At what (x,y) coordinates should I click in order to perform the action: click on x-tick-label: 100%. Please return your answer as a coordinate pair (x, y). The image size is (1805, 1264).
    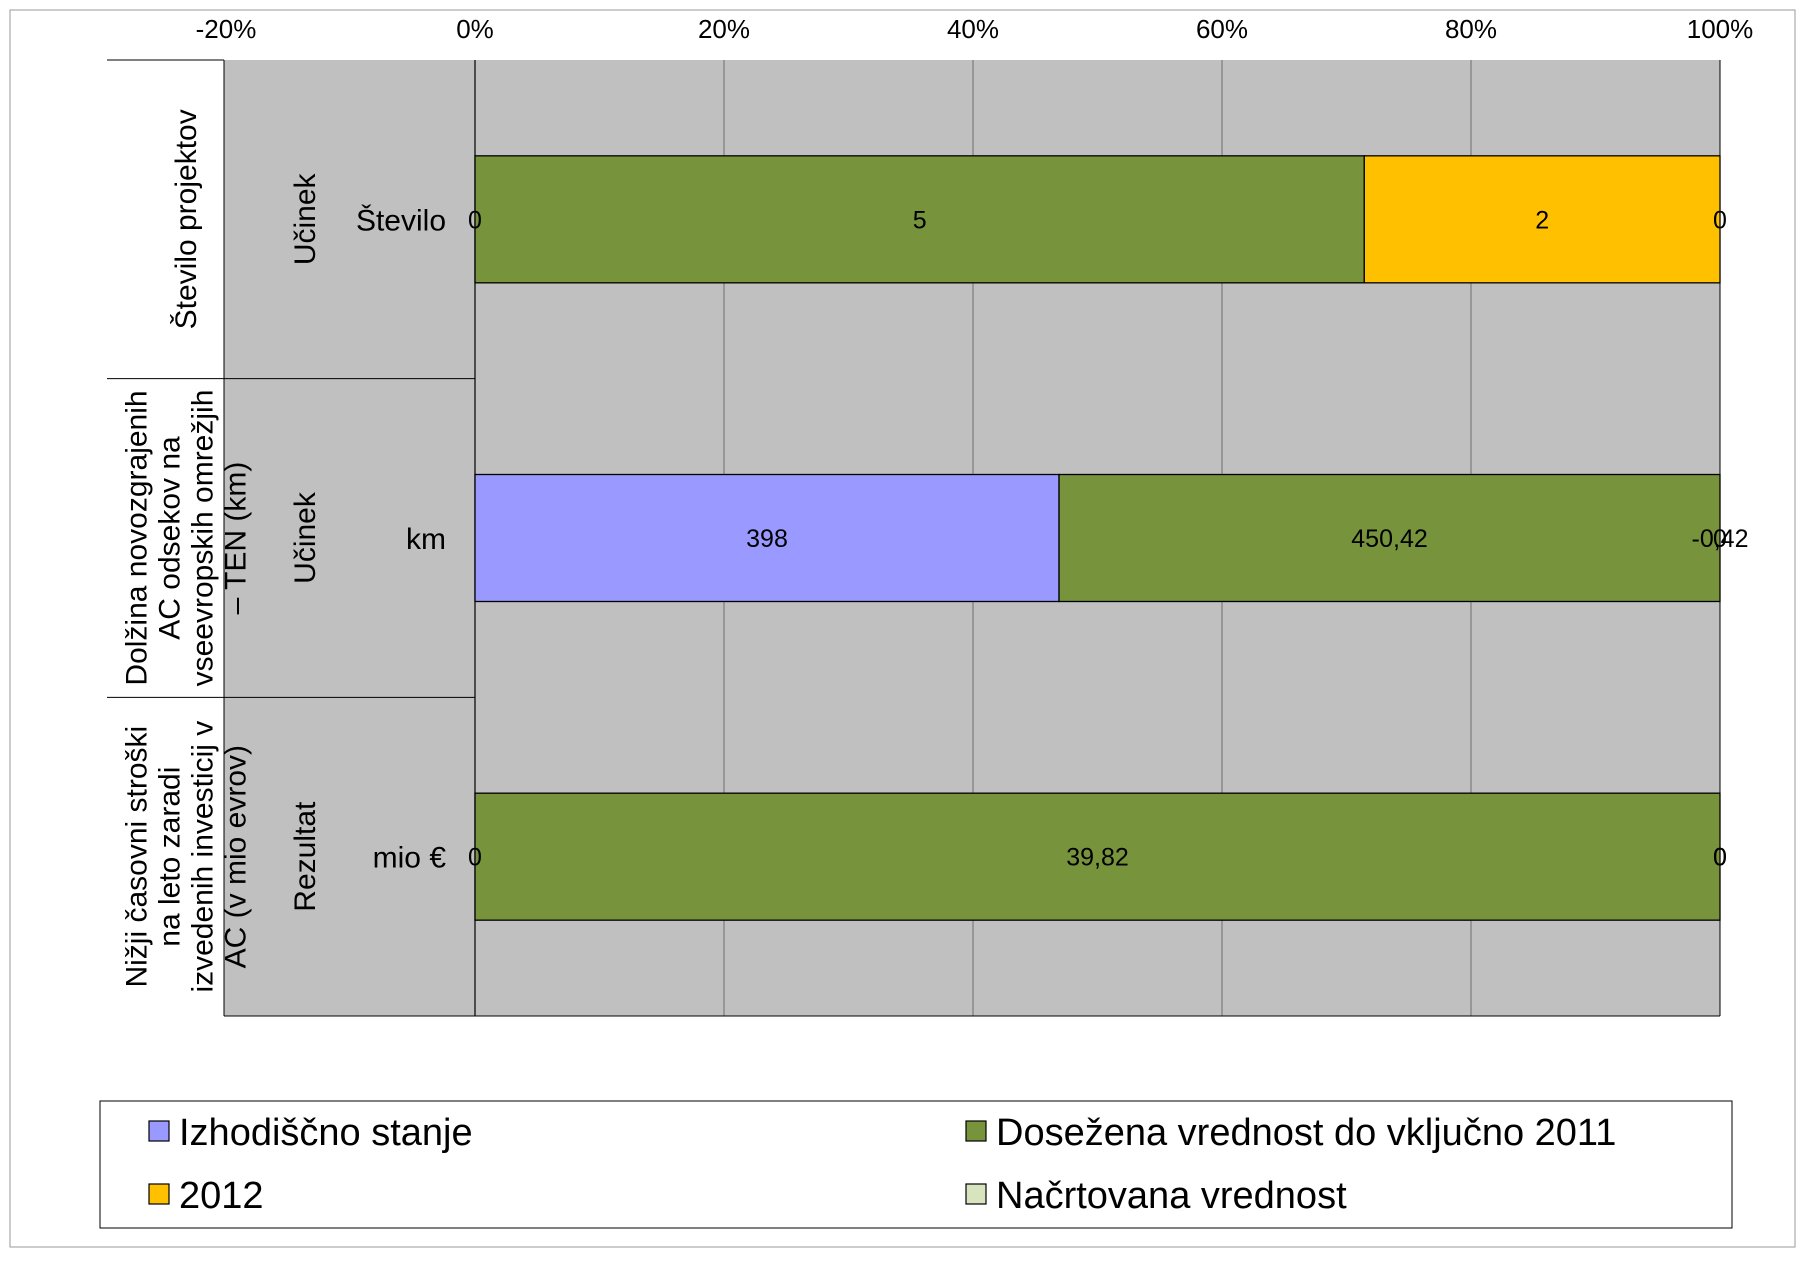
    Looking at the image, I should click on (1720, 29).